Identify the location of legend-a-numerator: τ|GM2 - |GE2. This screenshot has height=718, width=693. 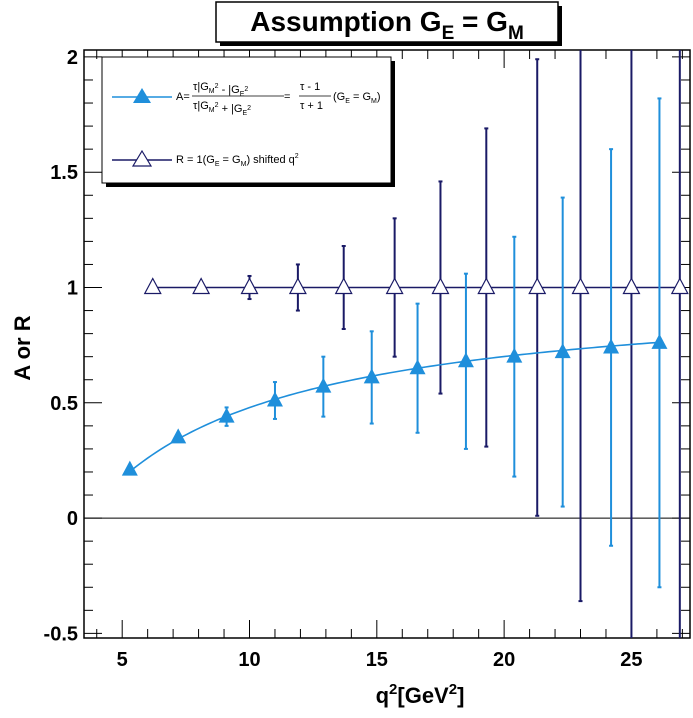
(220, 89).